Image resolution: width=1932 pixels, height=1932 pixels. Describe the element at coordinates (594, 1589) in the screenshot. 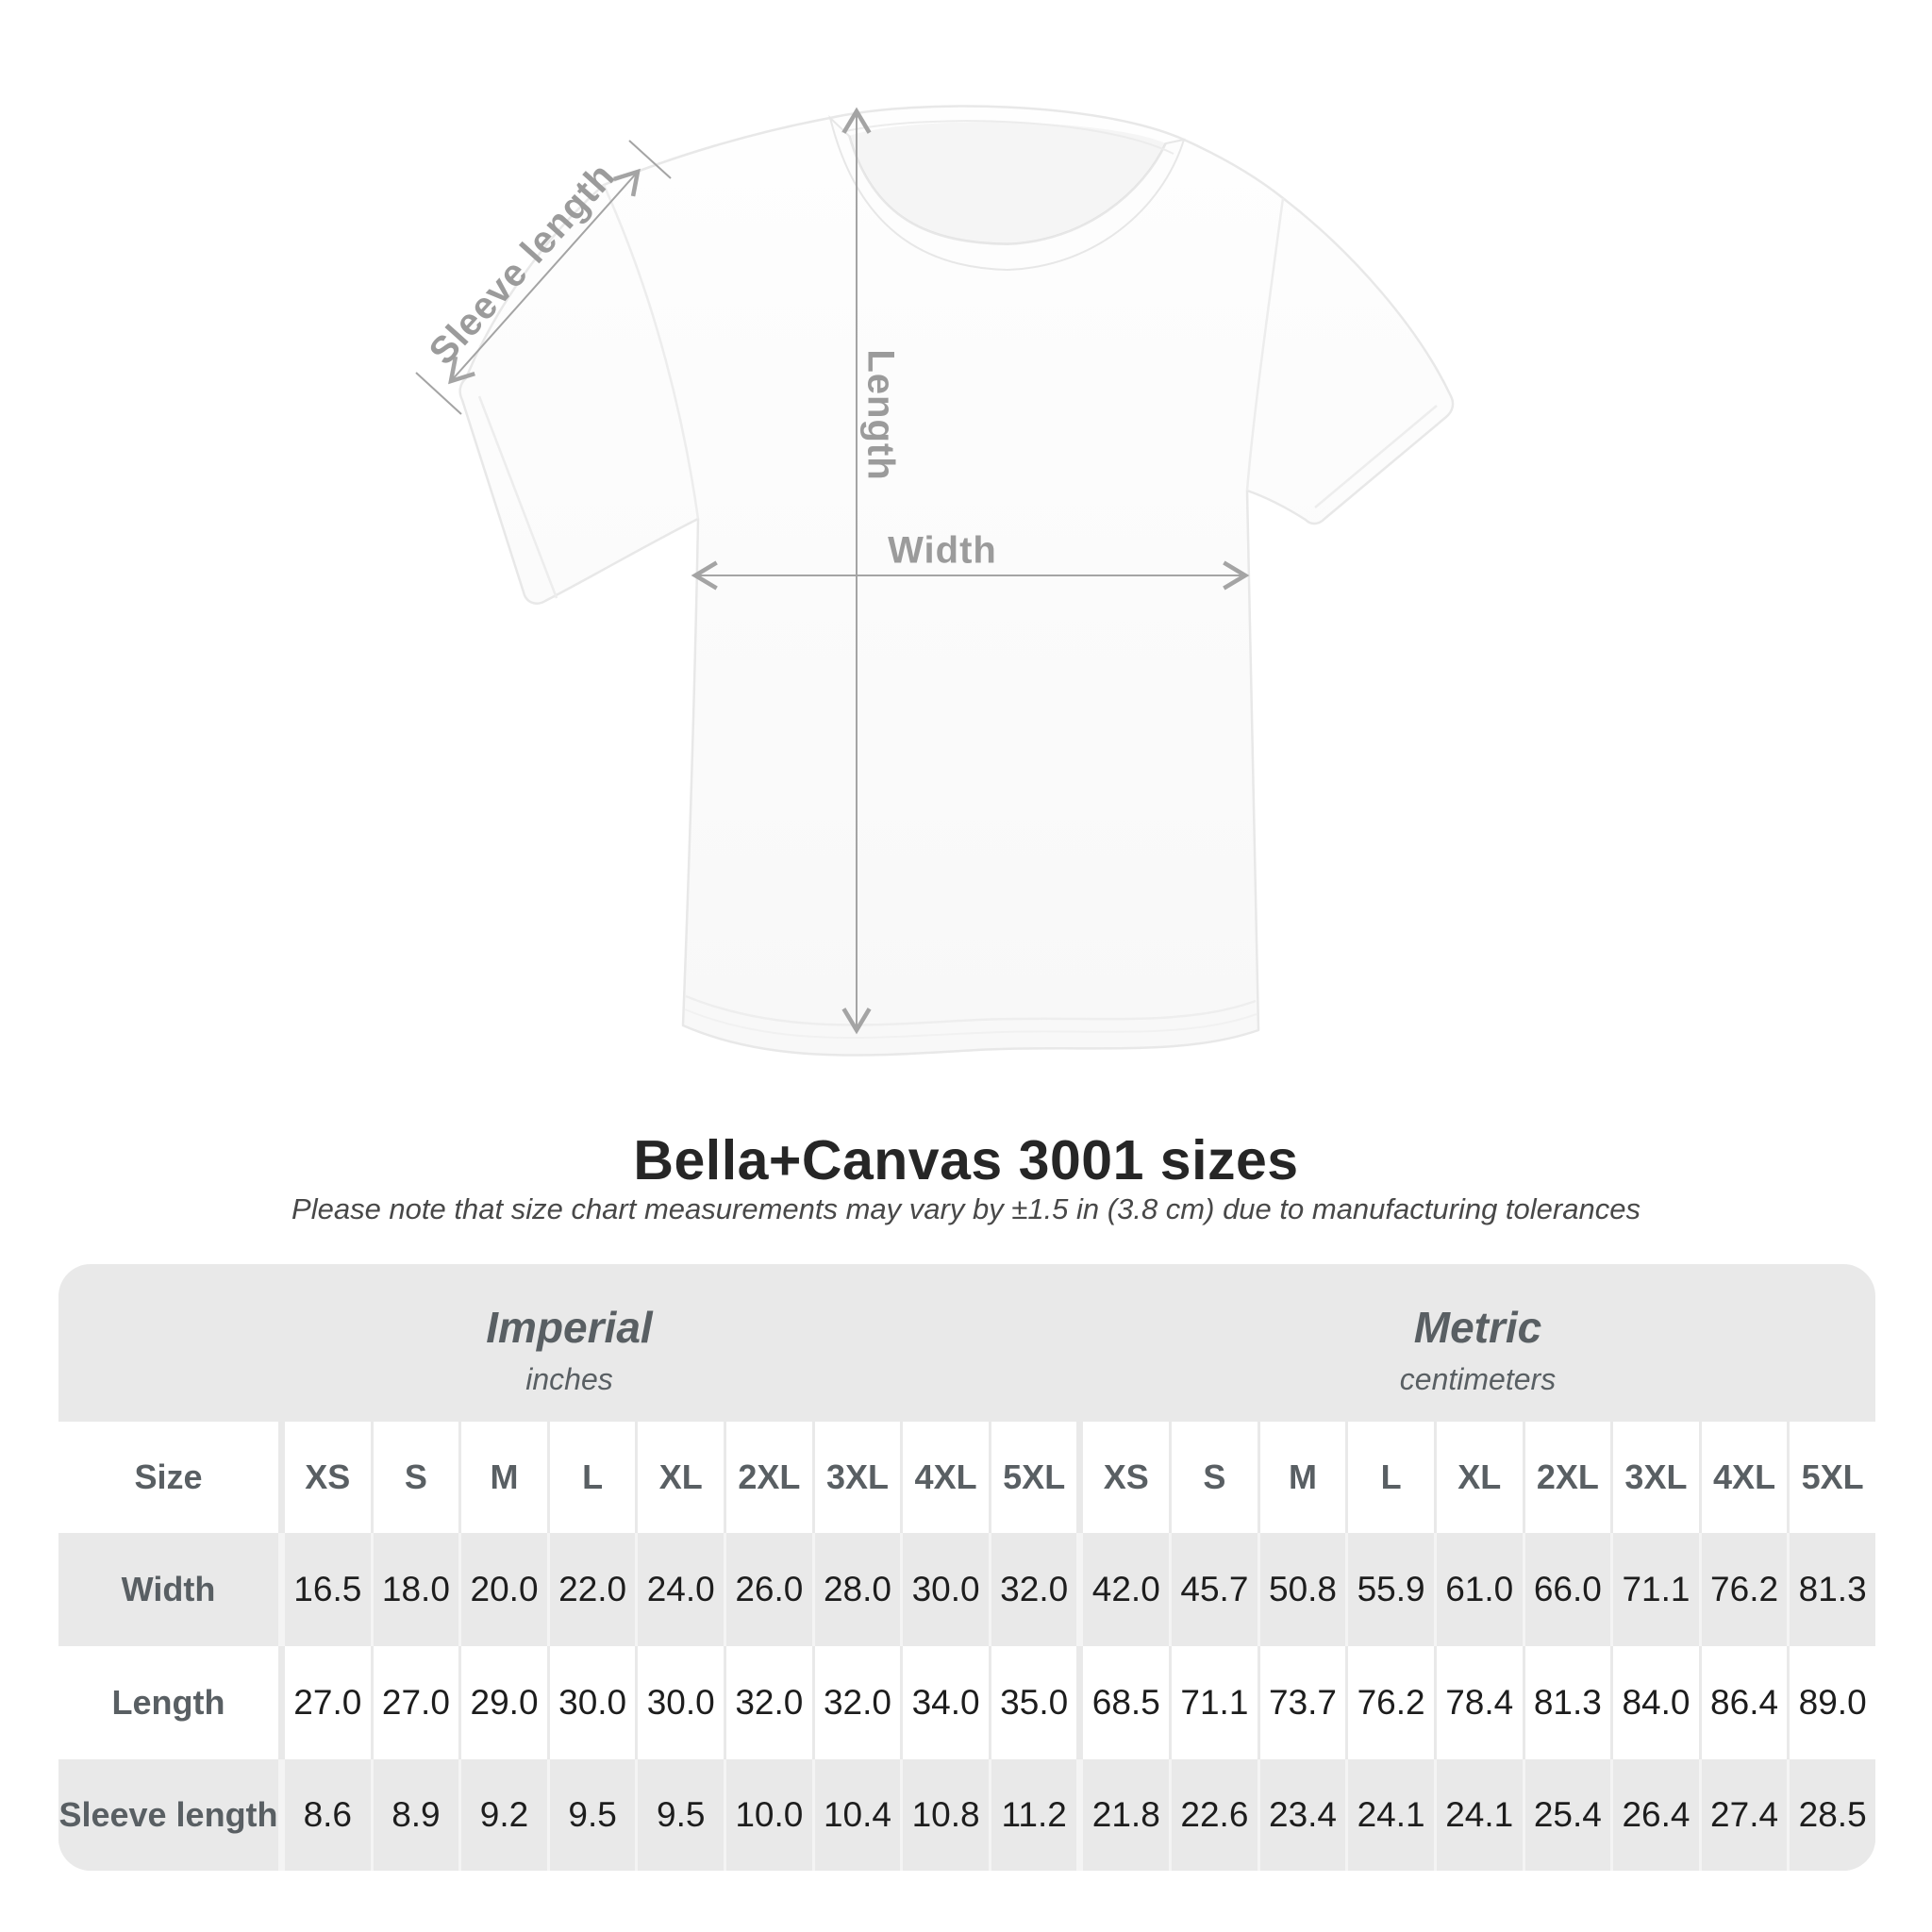

I see `width-imperial-l: 22.0` at that location.